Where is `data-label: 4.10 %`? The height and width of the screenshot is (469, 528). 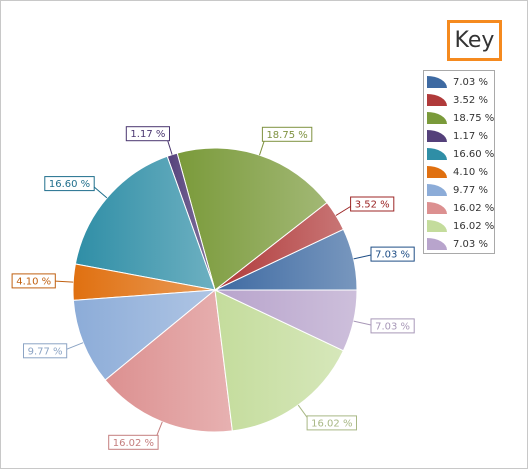
data-label: 4.10 % is located at coordinates (33, 281).